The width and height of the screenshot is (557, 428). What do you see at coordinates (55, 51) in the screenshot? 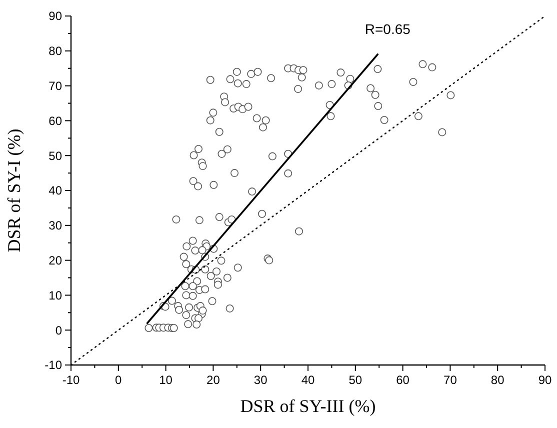
I see `y-tick-label: 80` at bounding box center [55, 51].